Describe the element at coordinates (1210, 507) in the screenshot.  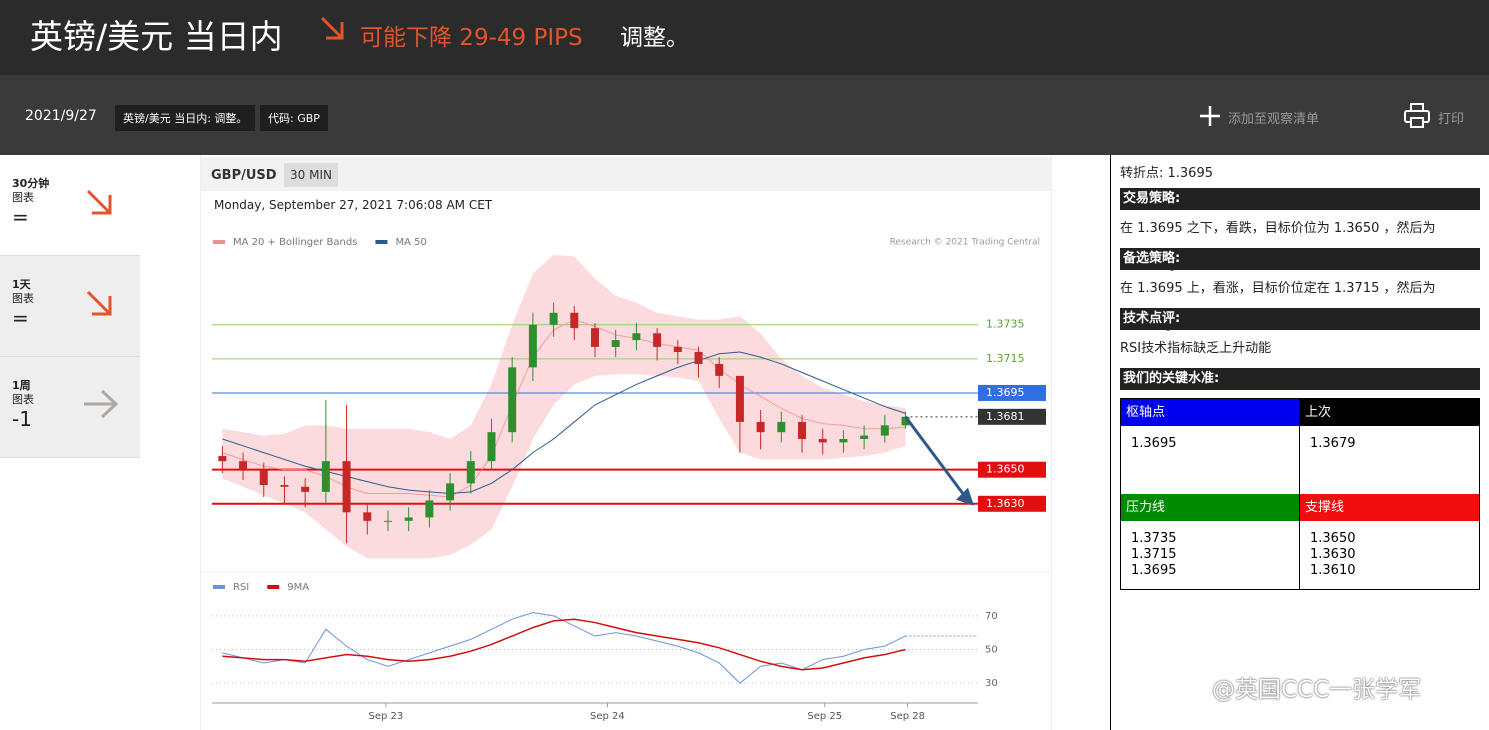
I see `table-head: 压力线` at that location.